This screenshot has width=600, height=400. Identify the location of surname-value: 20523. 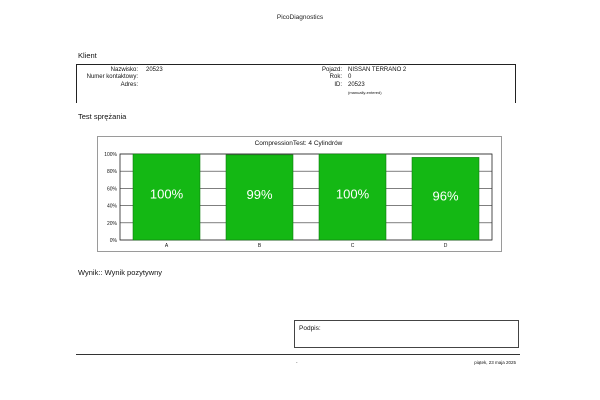
(154, 70).